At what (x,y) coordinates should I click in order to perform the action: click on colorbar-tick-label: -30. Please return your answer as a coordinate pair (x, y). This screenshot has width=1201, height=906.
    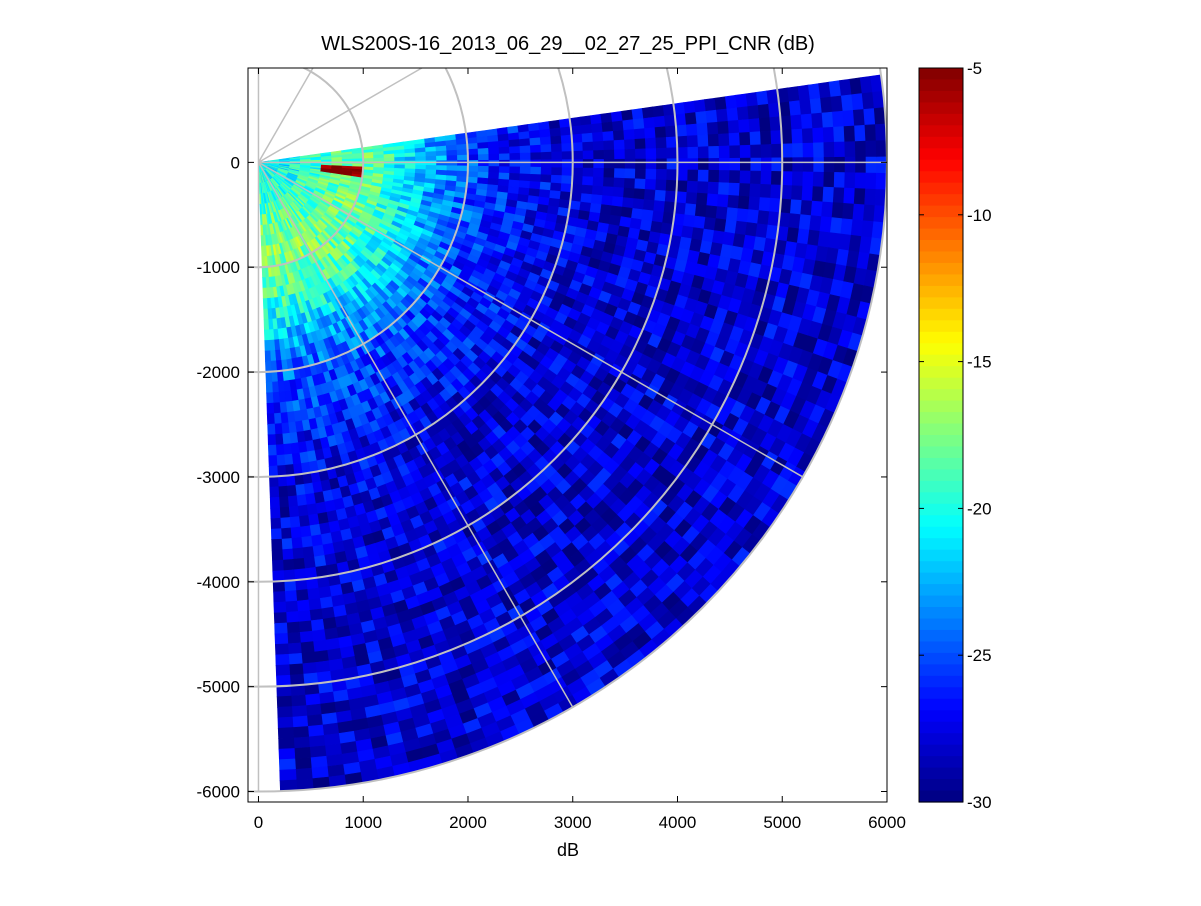
    Looking at the image, I should click on (979, 802).